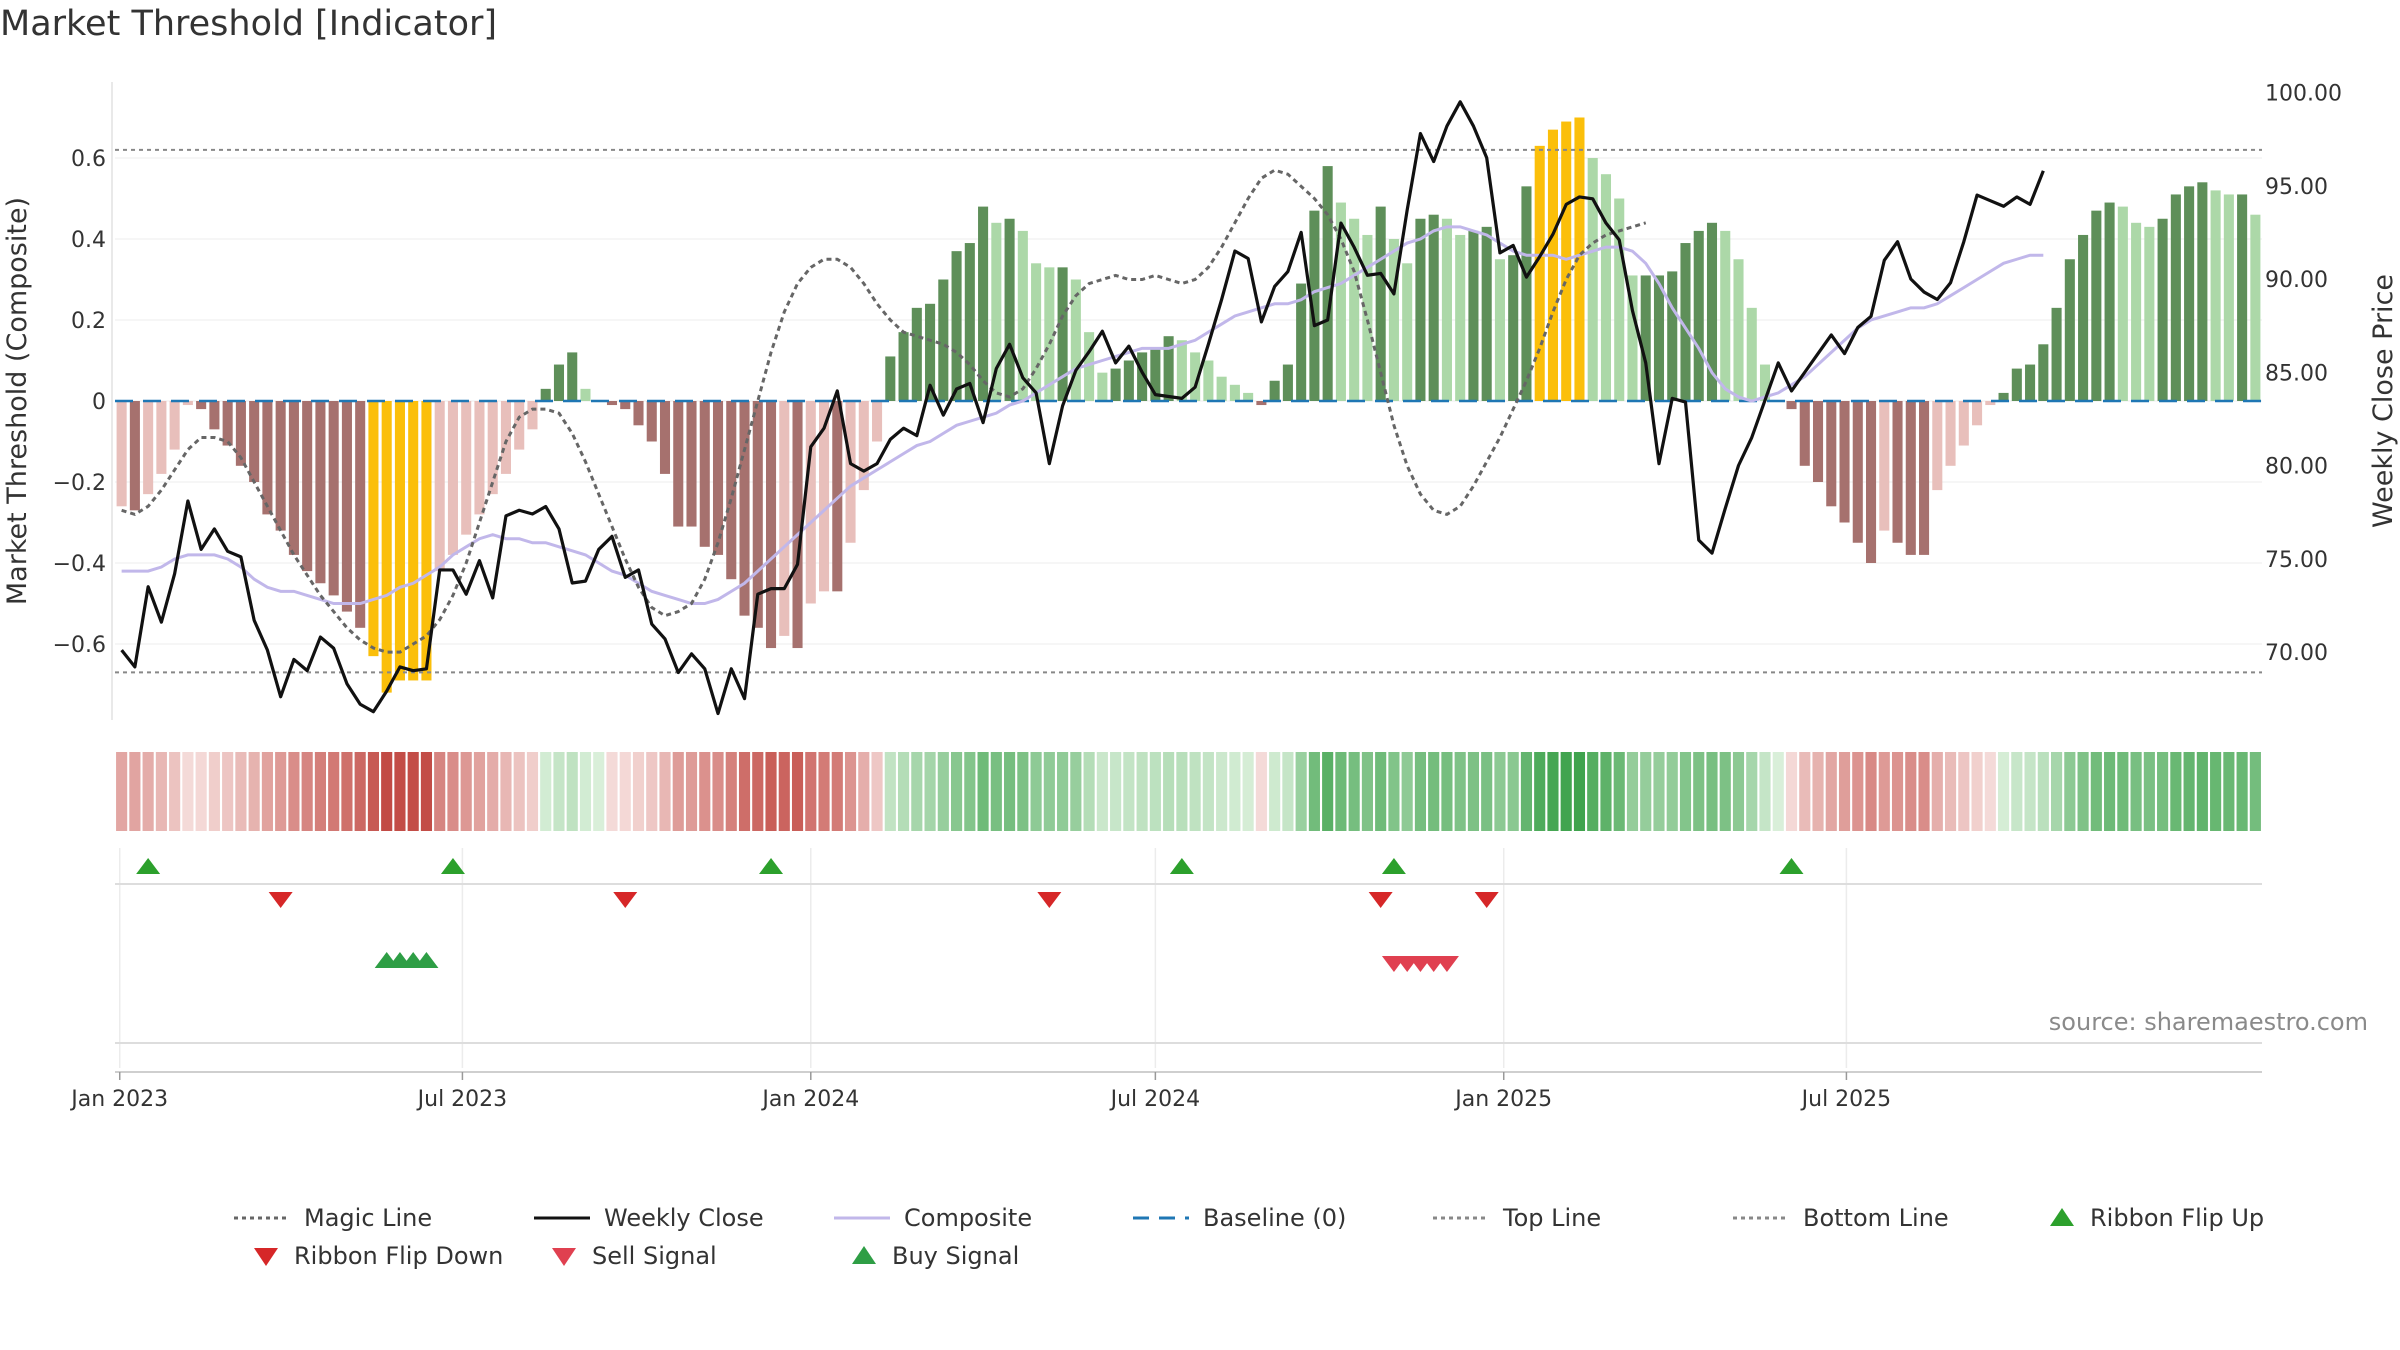  Describe the element at coordinates (399, 1256) in the screenshot. I see `legend-label: Ribbon Flip Down` at that location.